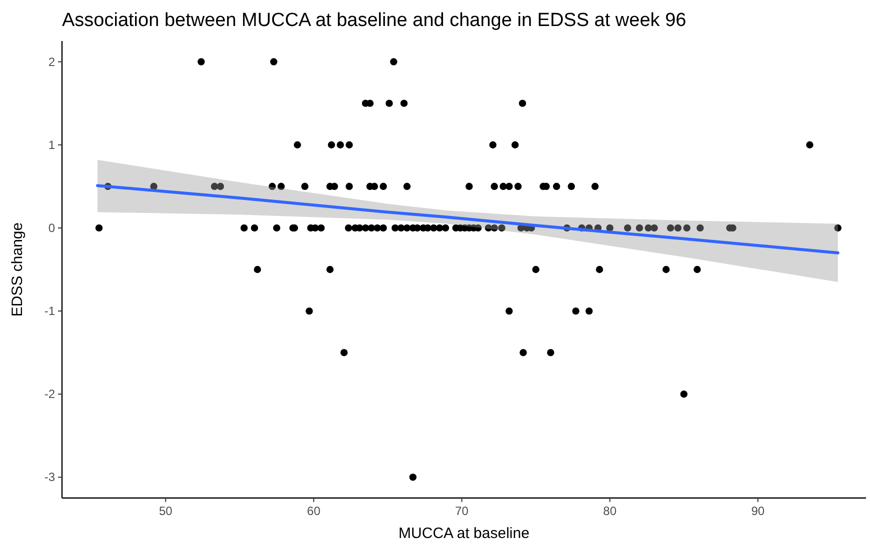 This screenshot has height=544, width=870. What do you see at coordinates (50, 394) in the screenshot?
I see `y-tick-label: -2` at bounding box center [50, 394].